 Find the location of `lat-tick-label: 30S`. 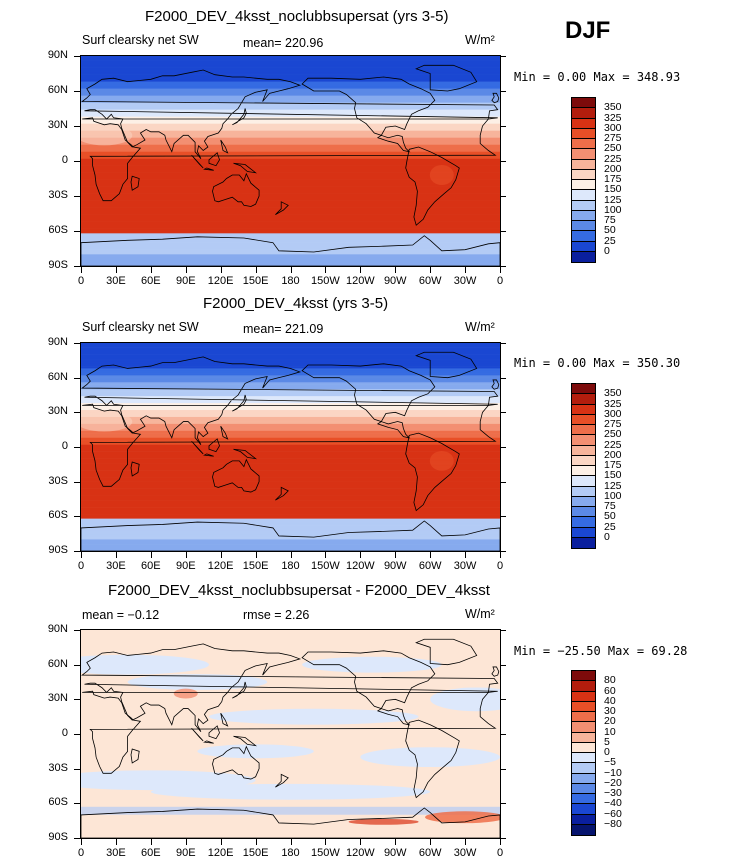

lat-tick-label: 30S is located at coordinates (58, 195).